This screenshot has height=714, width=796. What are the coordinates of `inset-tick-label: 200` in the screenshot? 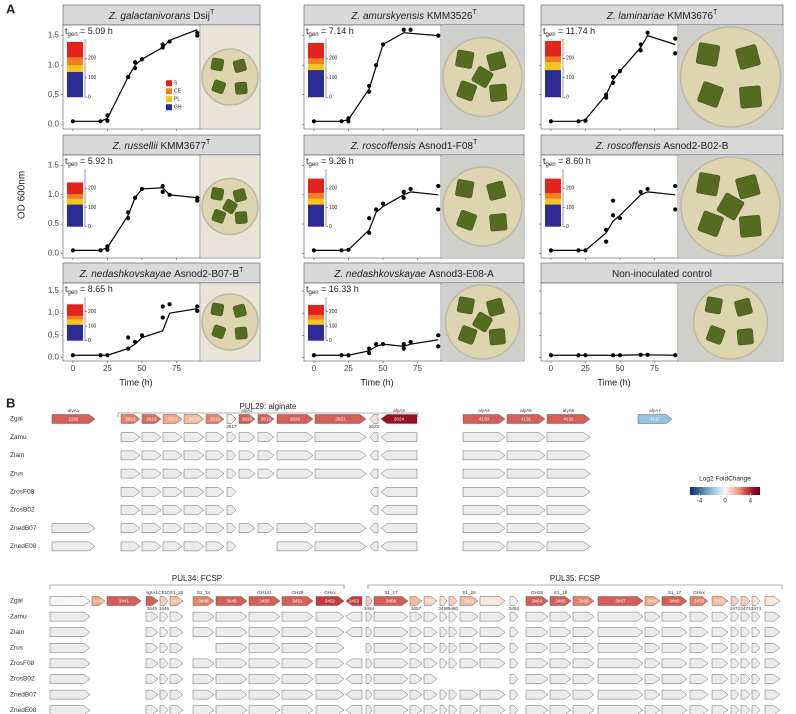 It's located at (333, 189).